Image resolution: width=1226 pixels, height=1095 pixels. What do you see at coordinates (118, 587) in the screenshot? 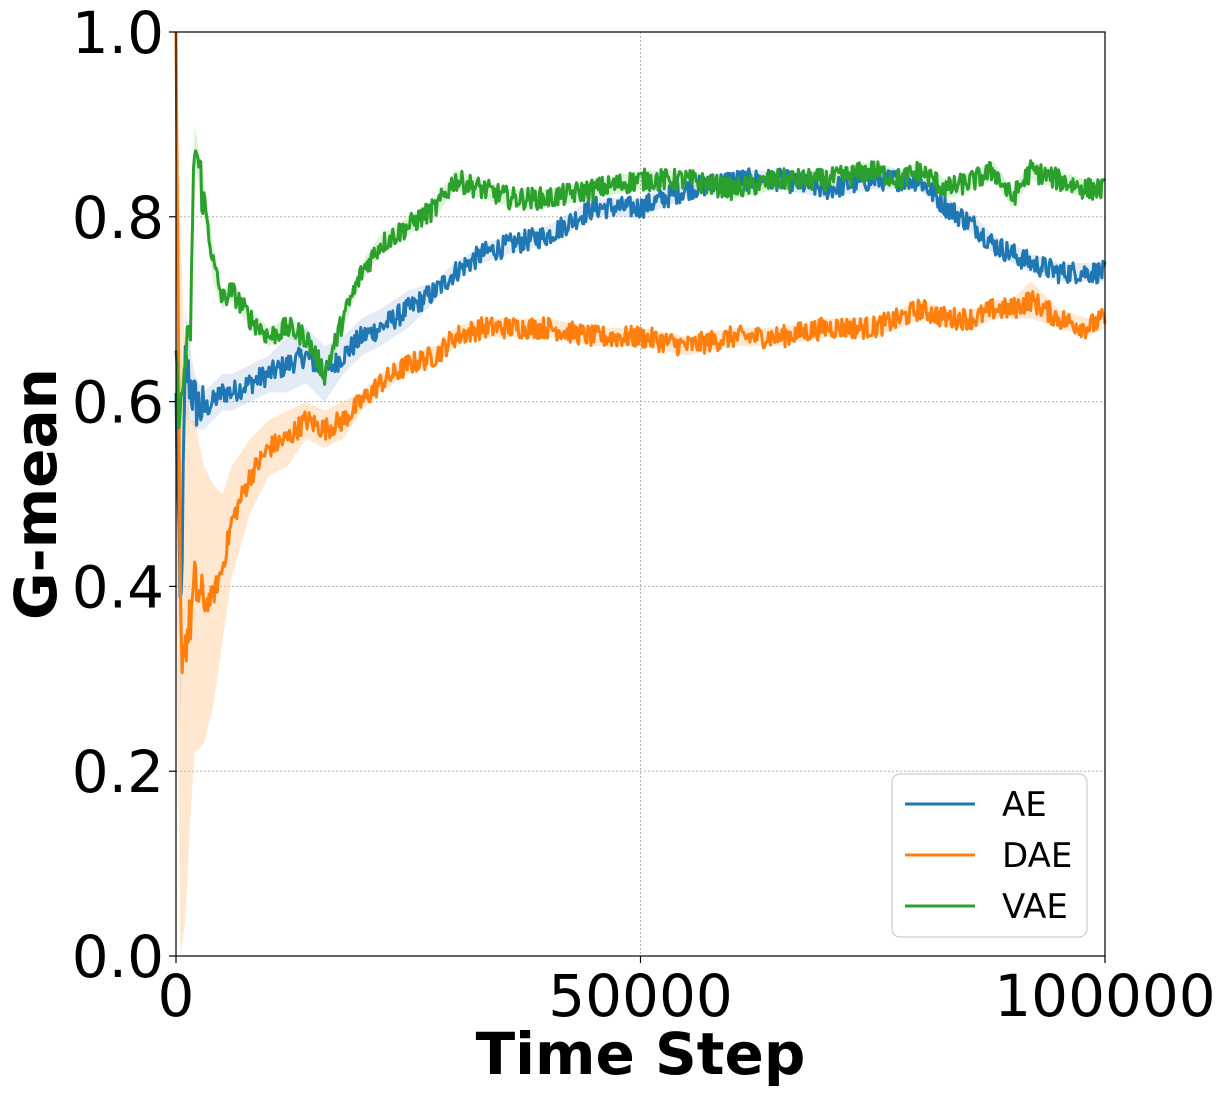
I see `y-tick-label: 0.4` at bounding box center [118, 587].